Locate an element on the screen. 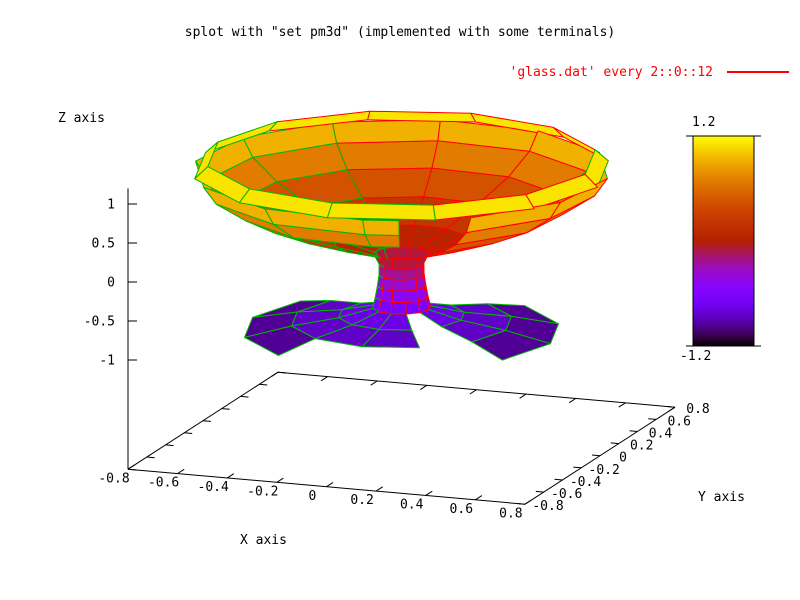  z-tick-label: 1 is located at coordinates (111, 205).